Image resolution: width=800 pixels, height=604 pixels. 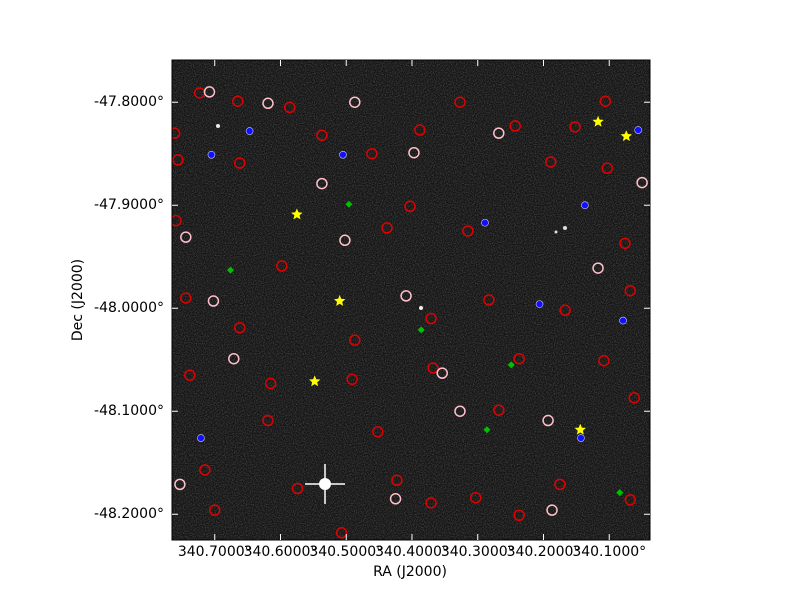 I want to click on x-tick-label: 340.5000°, so click(x=346, y=552).